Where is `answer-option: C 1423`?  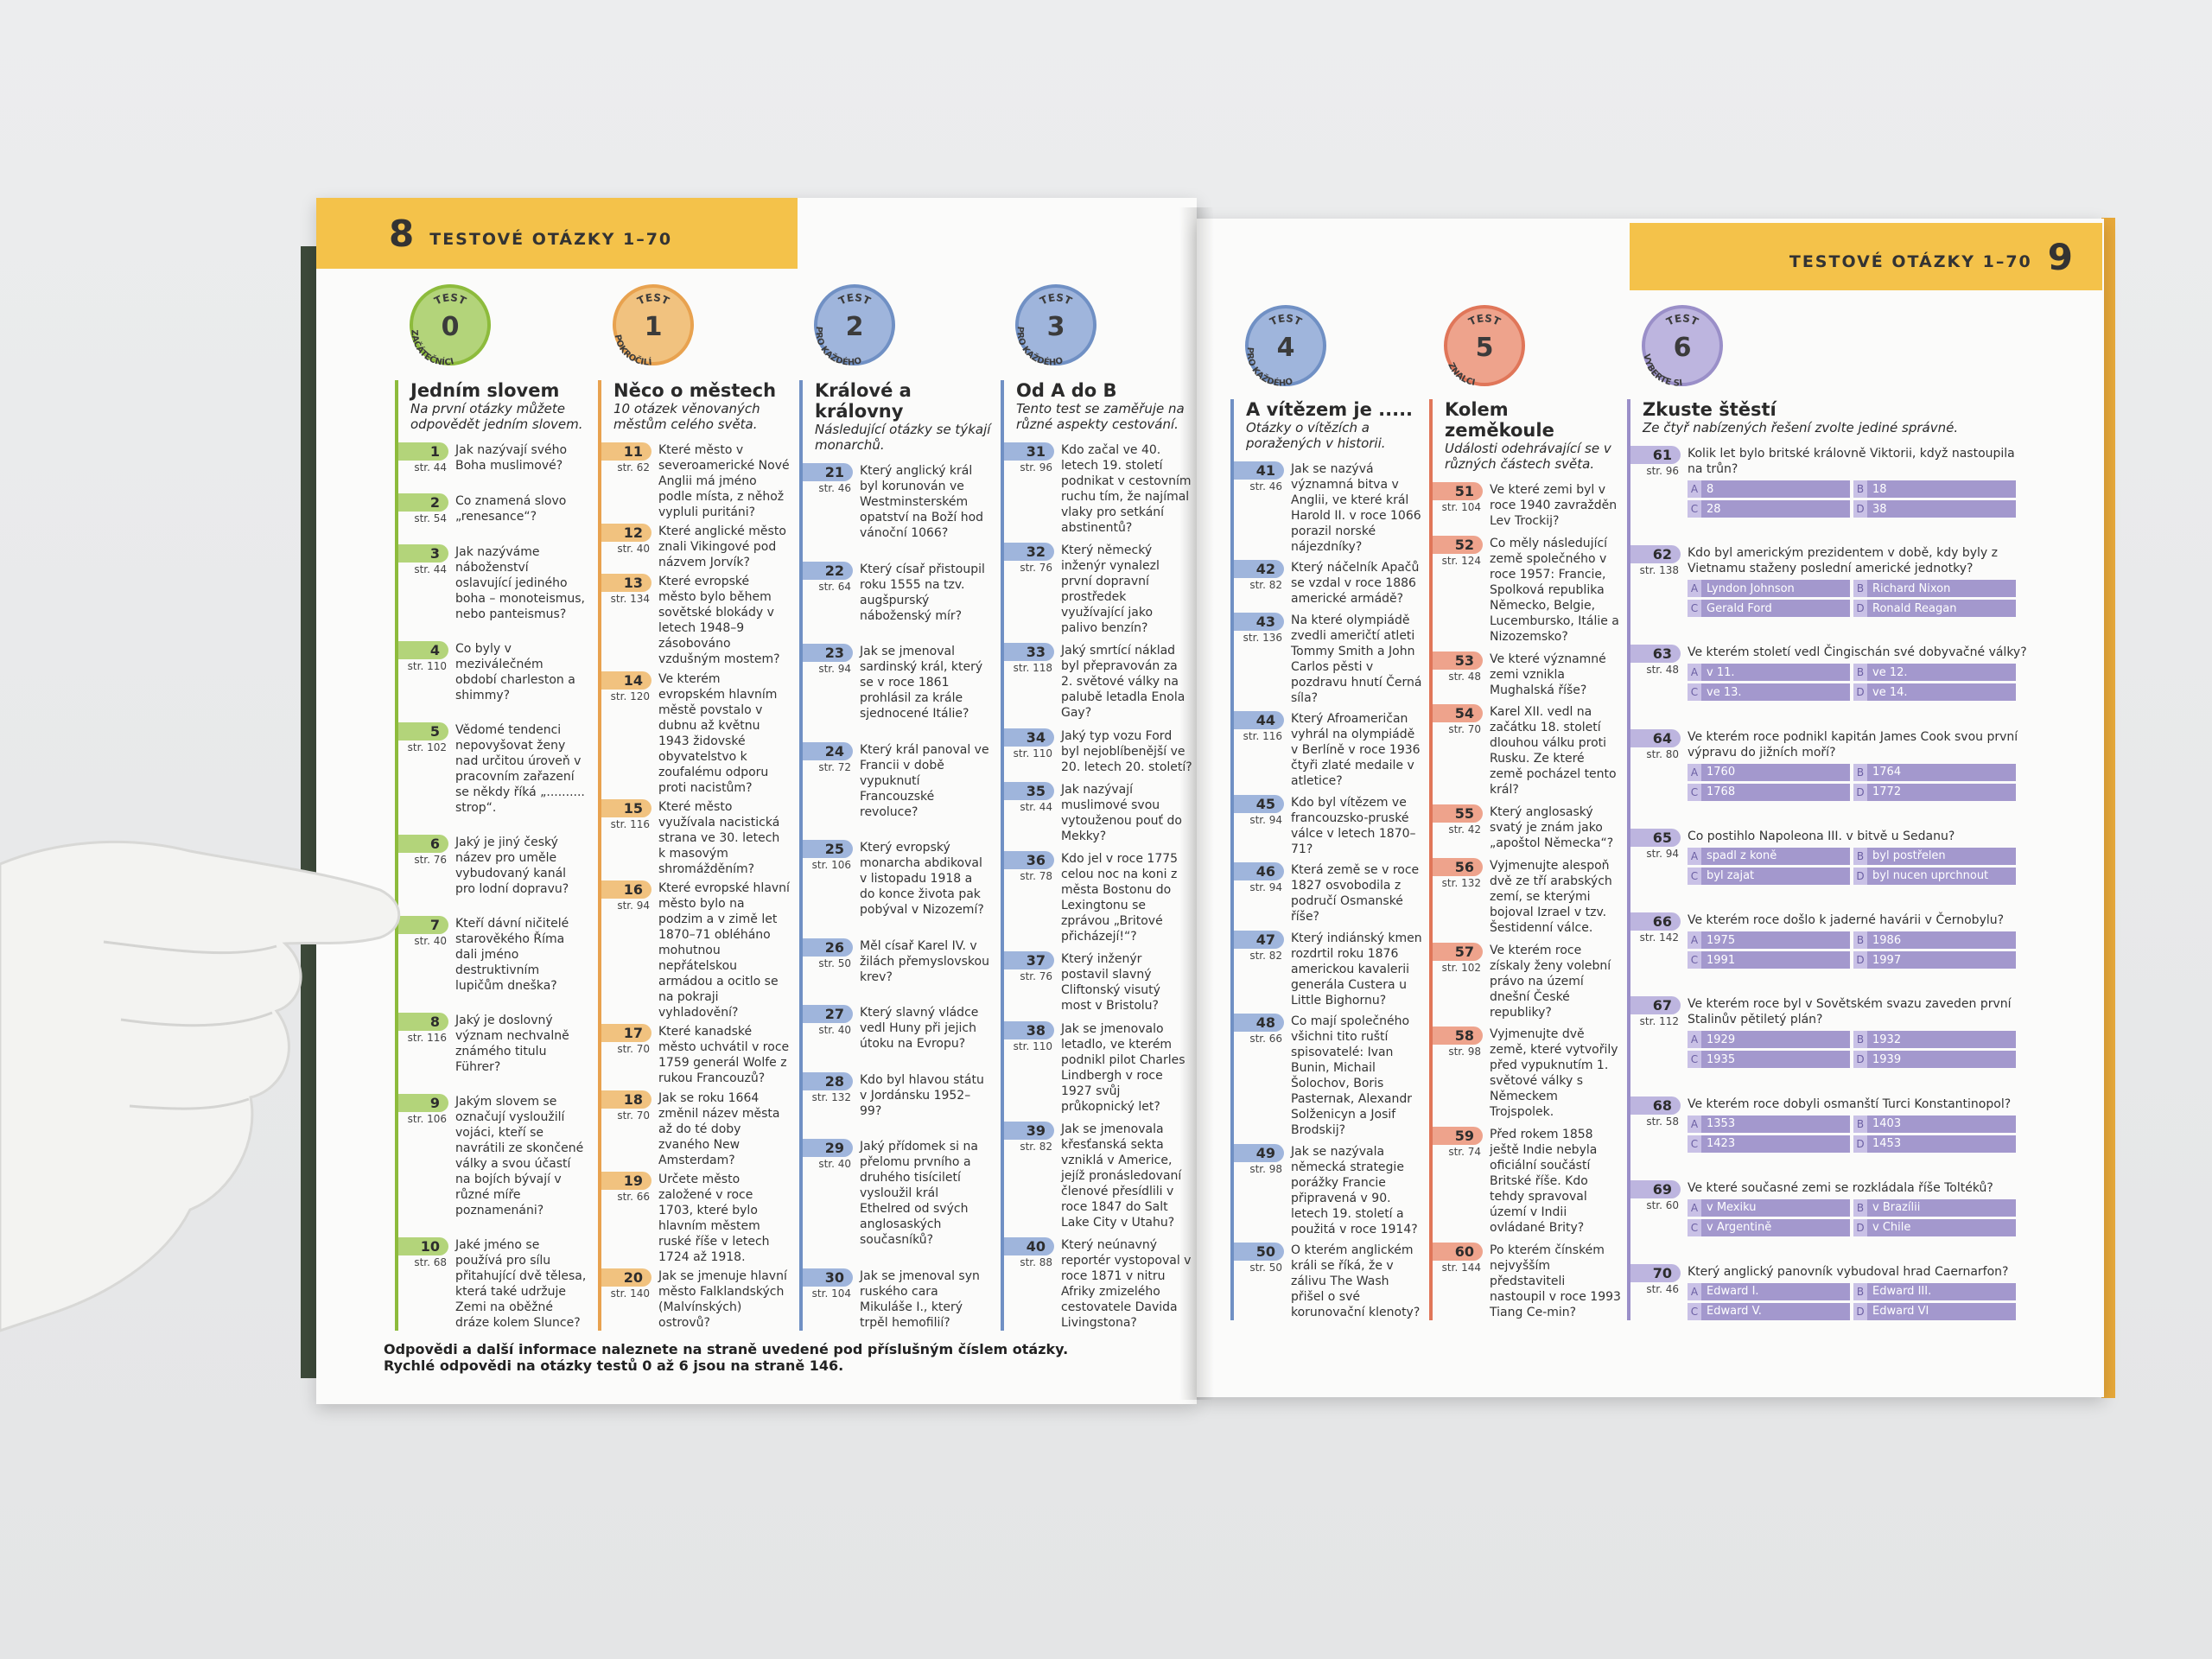
answer-option: C 1423 is located at coordinates (1769, 1144).